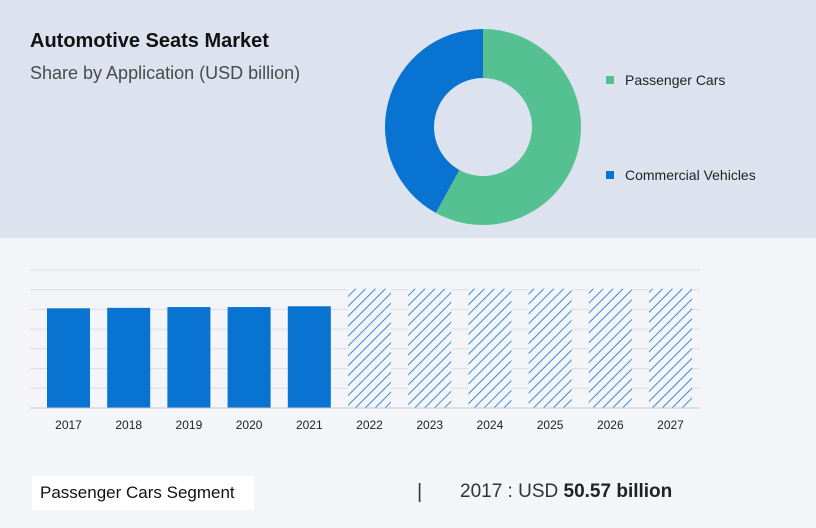  Describe the element at coordinates (129, 357) in the screenshot. I see `bar-2018` at that location.